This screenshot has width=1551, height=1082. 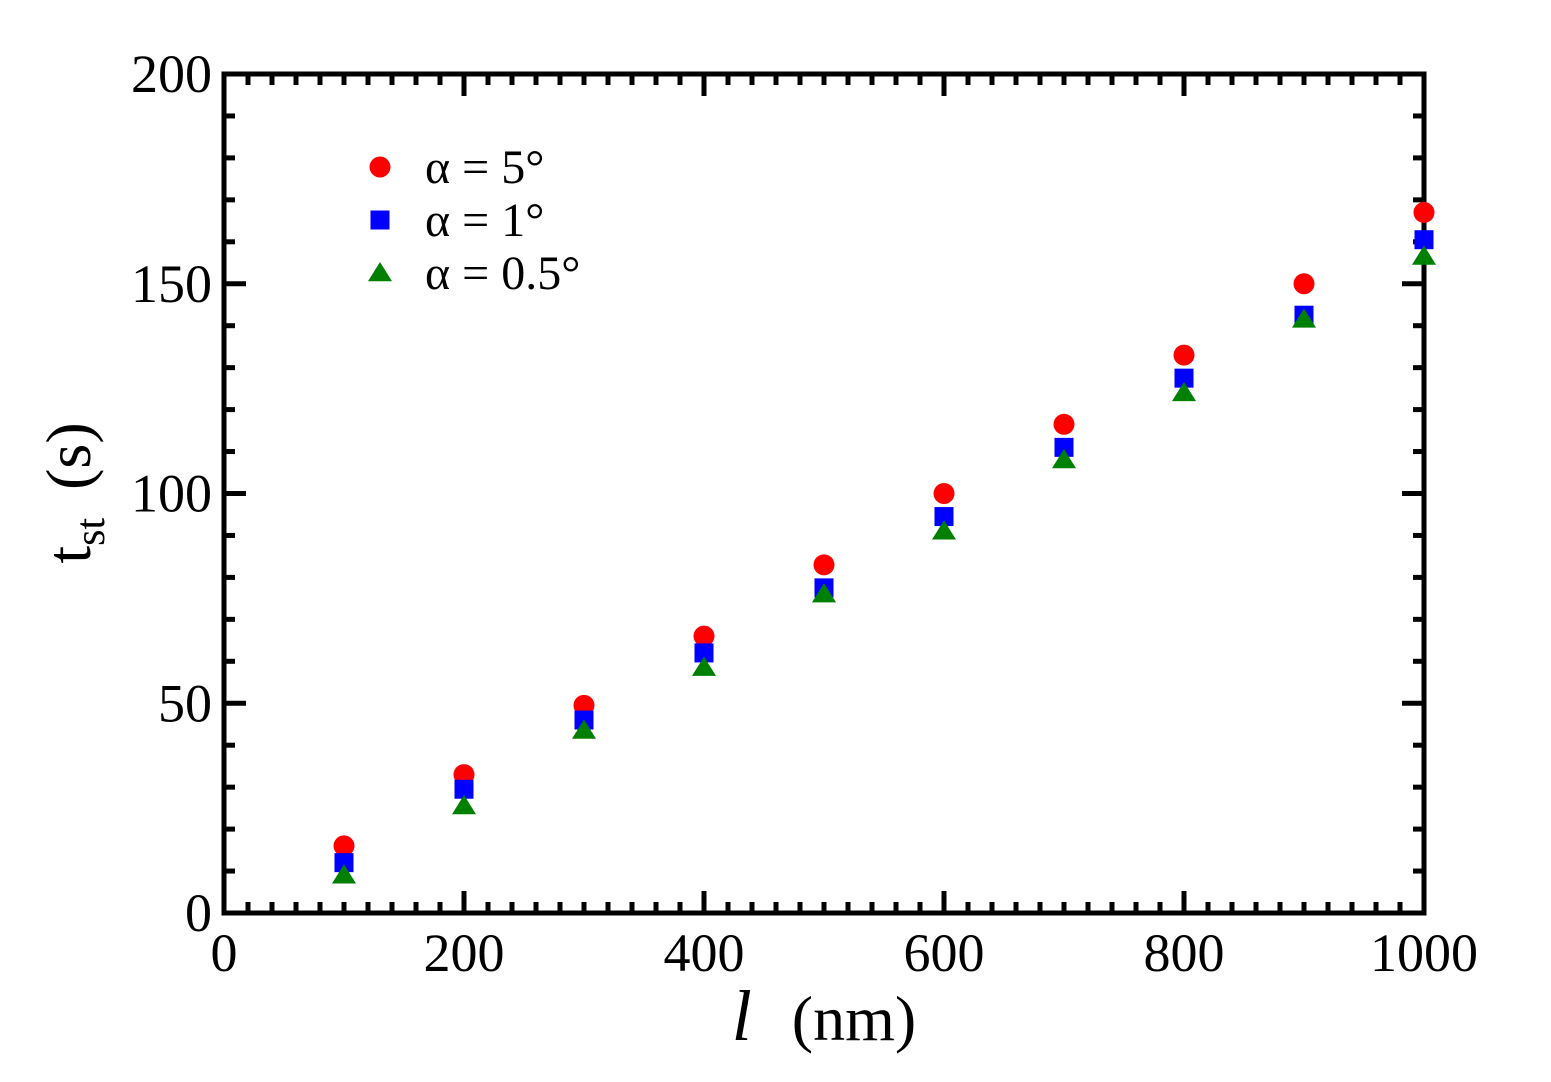 I want to click on legend-label: α = 0.5°, so click(x=502, y=273).